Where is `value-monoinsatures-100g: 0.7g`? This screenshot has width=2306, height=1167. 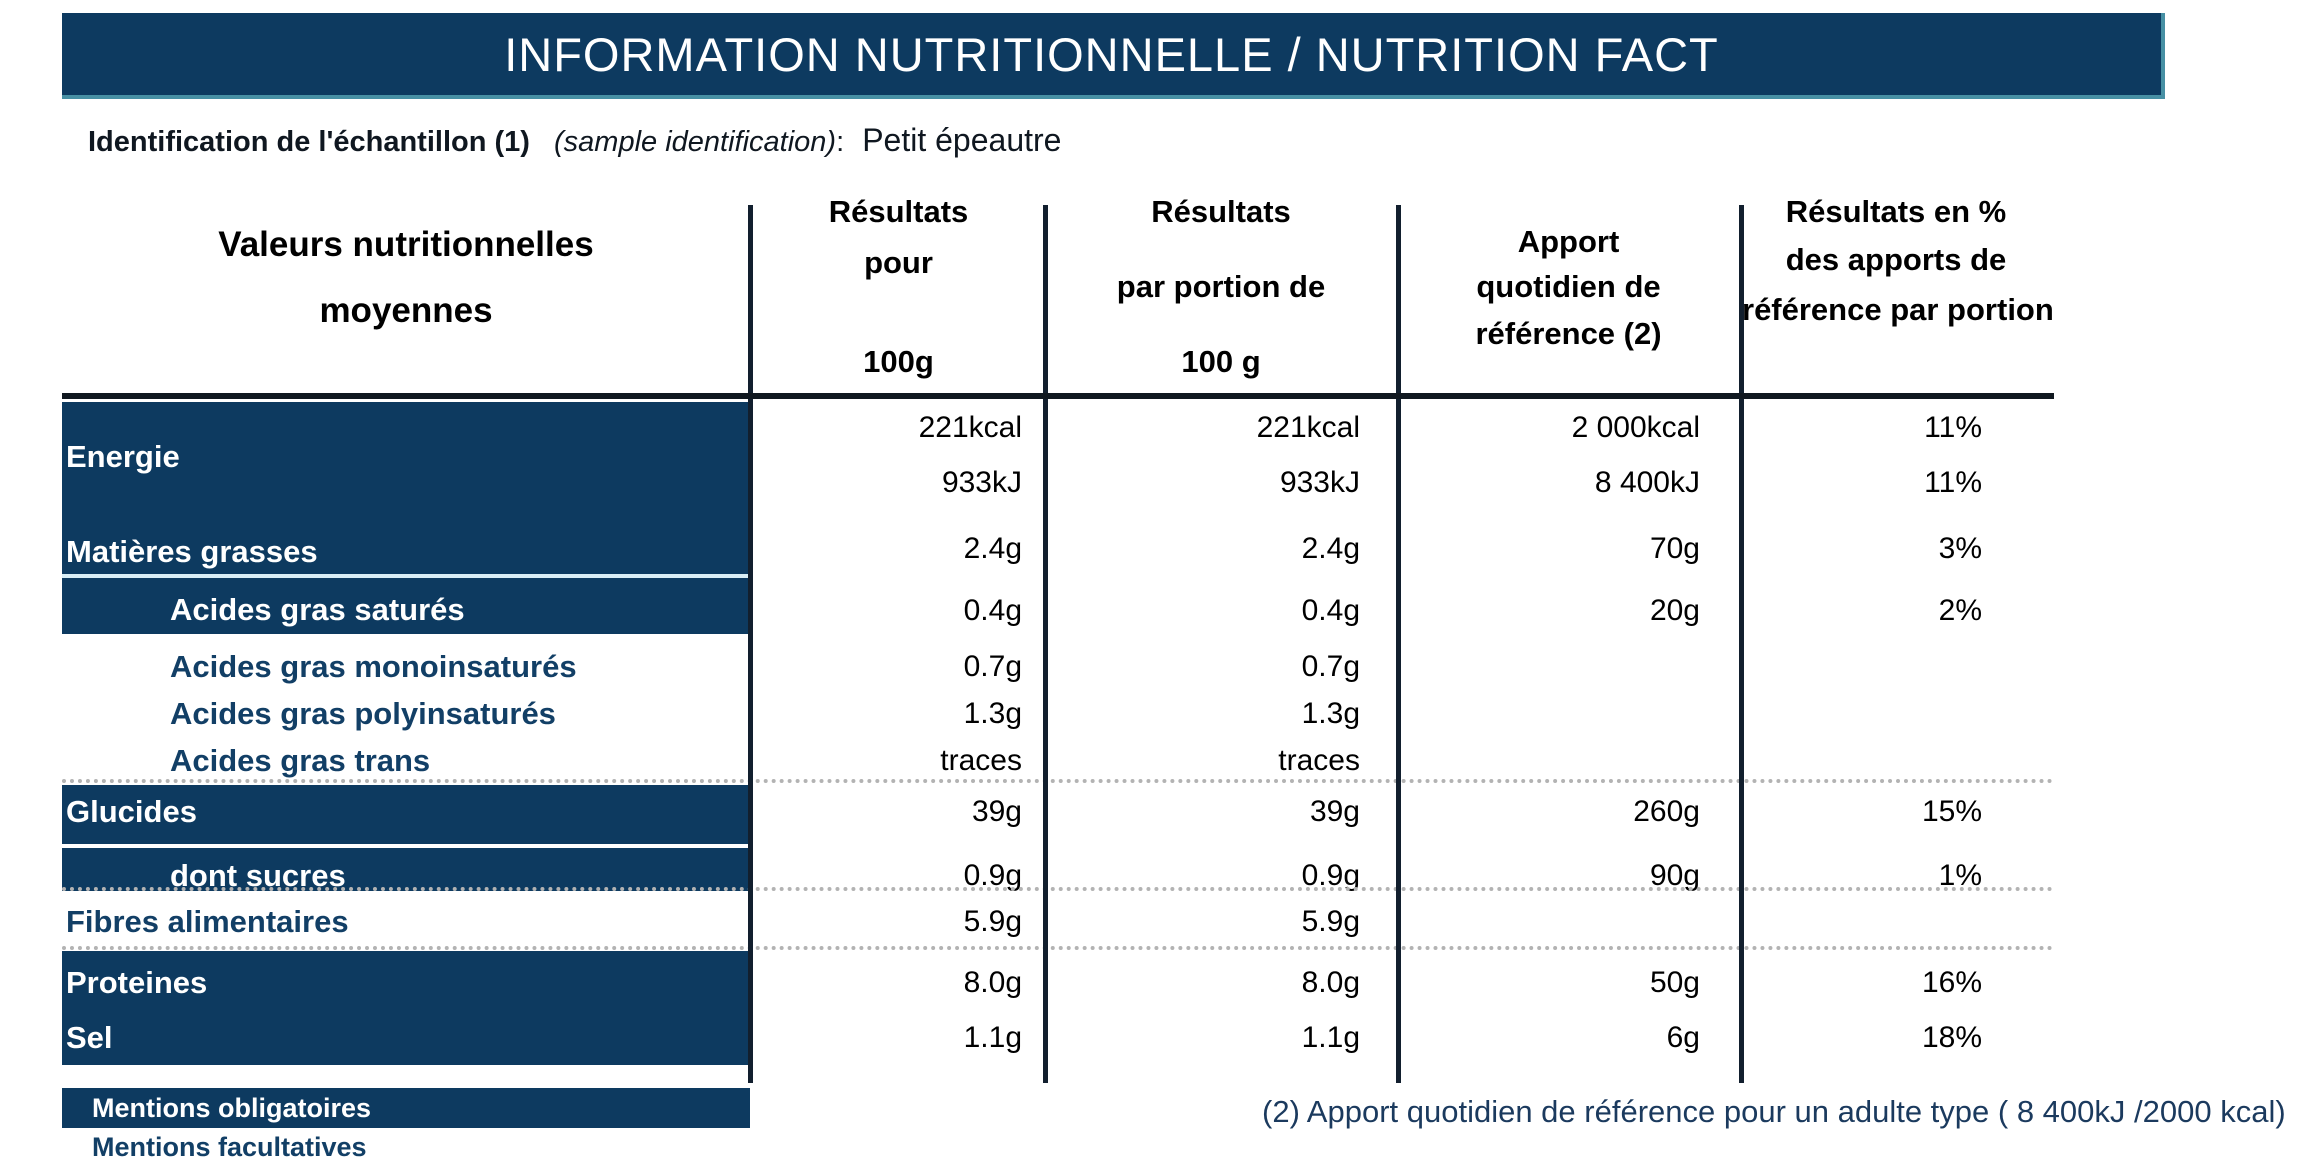
value-monoinsatures-100g: 0.7g is located at coordinates (992, 666).